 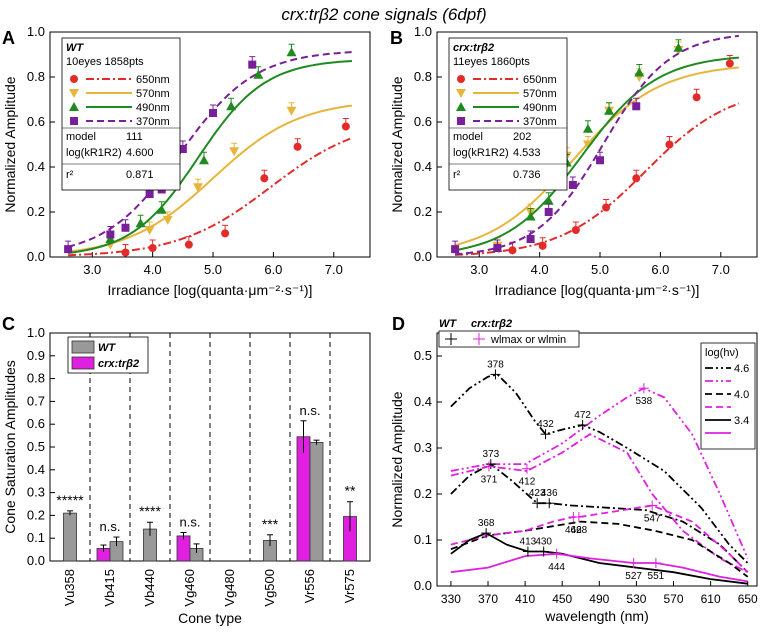 What do you see at coordinates (316, 502) in the screenshot?
I see `panel-c-bar-wt` at bounding box center [316, 502].